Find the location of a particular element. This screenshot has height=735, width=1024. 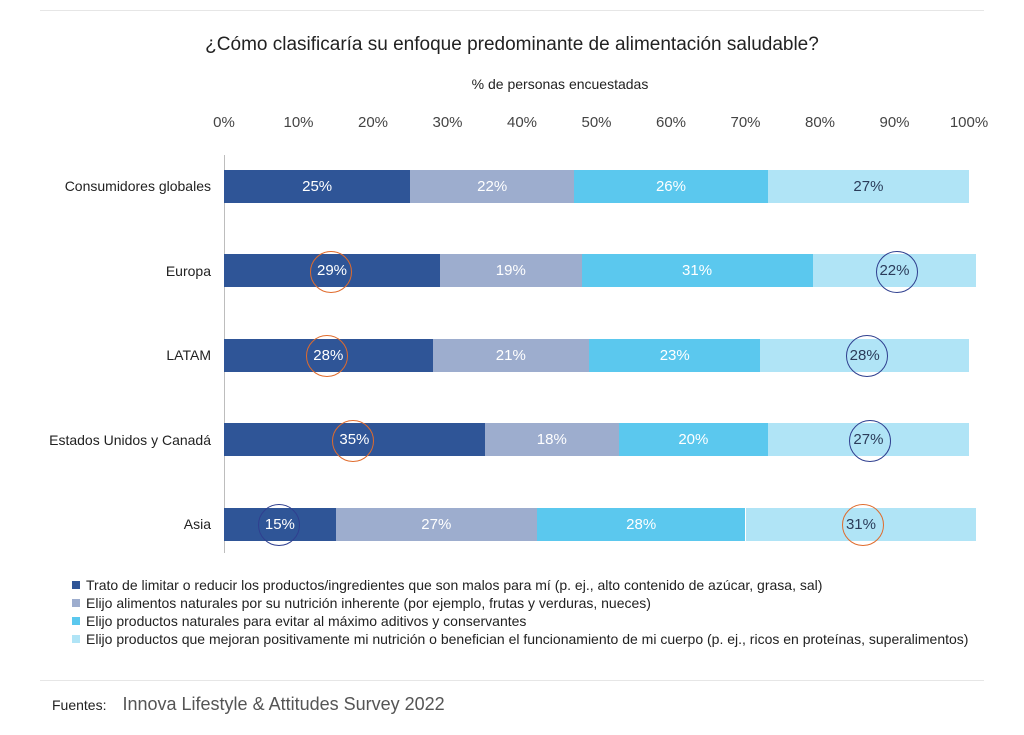

bar-segment: 21% is located at coordinates (511, 355).